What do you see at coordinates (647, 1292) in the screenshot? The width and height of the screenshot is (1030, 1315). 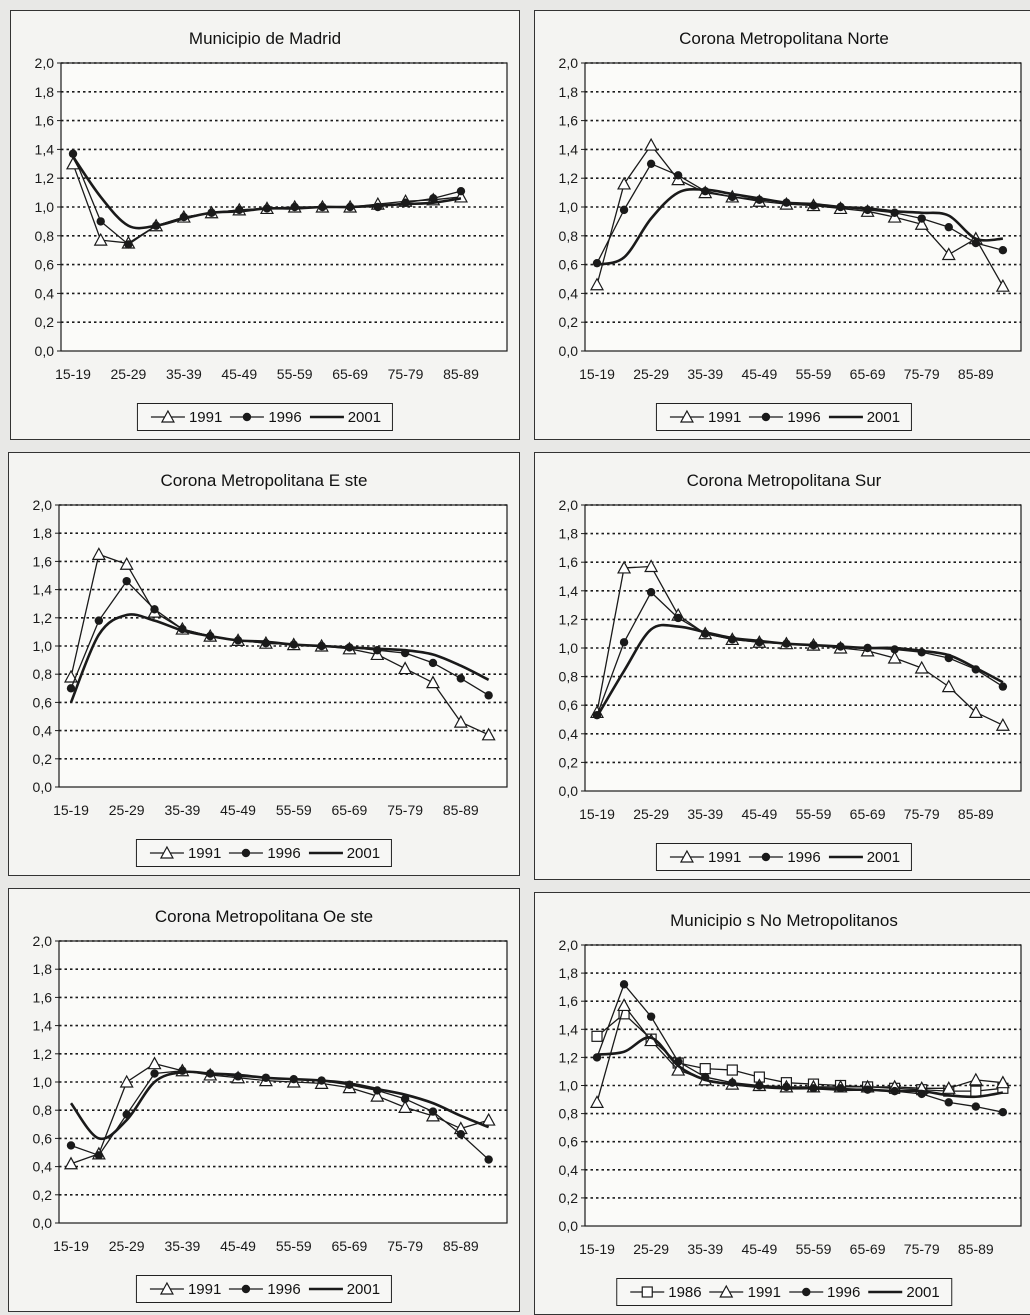 I see `legend-marker-1986` at bounding box center [647, 1292].